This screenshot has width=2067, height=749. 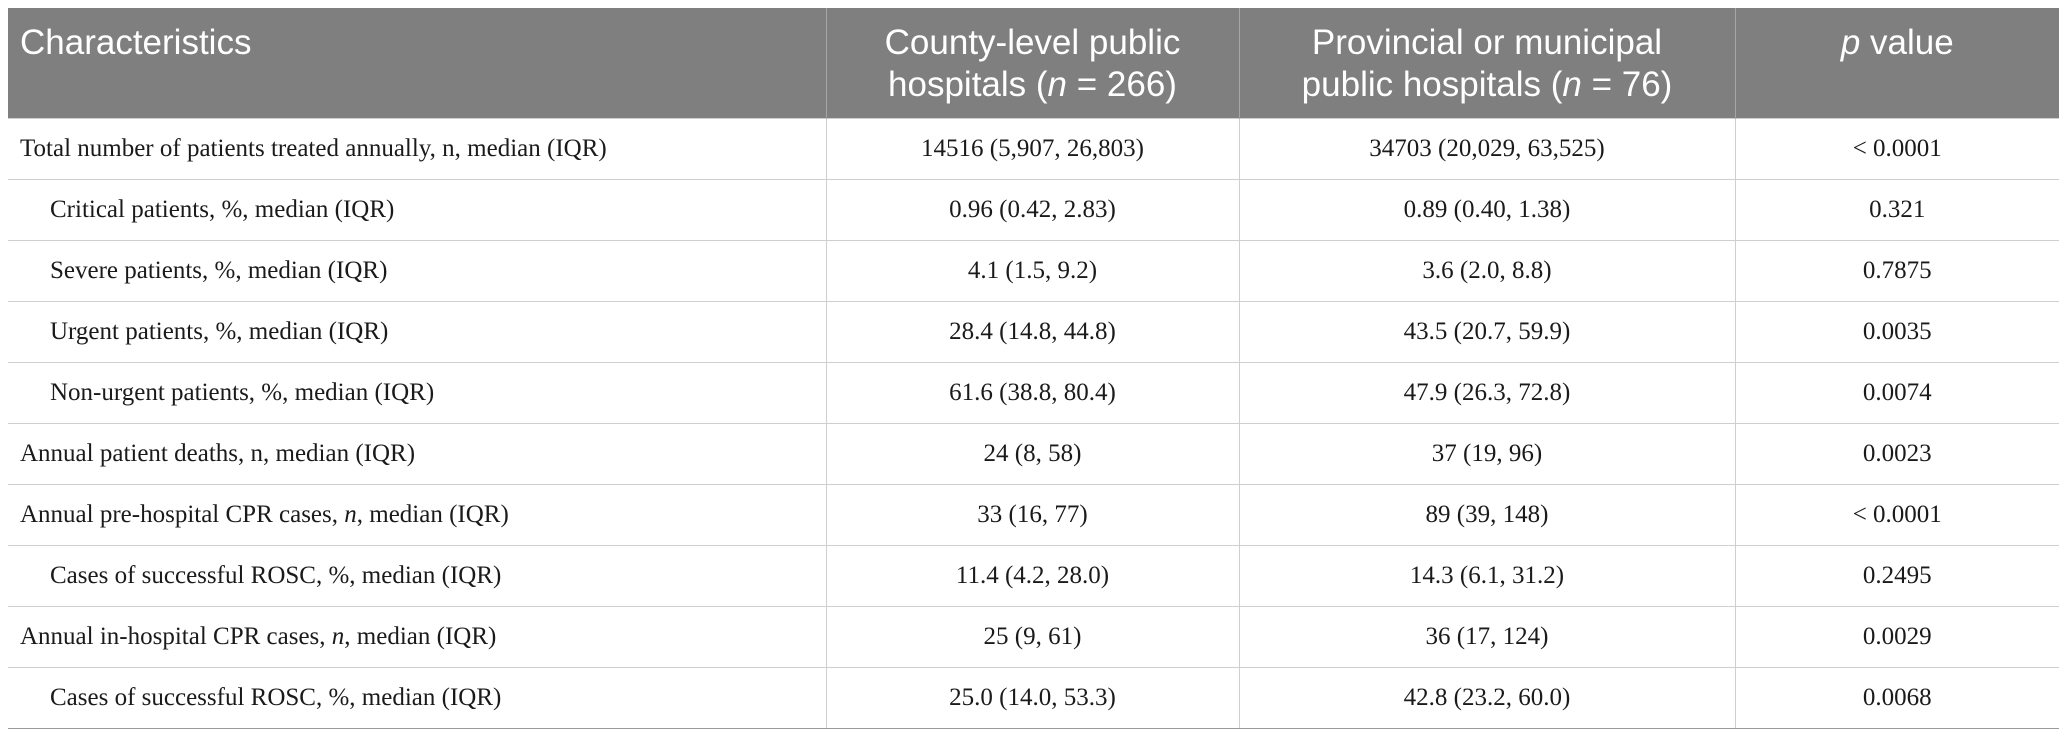 I want to click on county-value: 14516 (5,907, 26,803), so click(x=1032, y=148).